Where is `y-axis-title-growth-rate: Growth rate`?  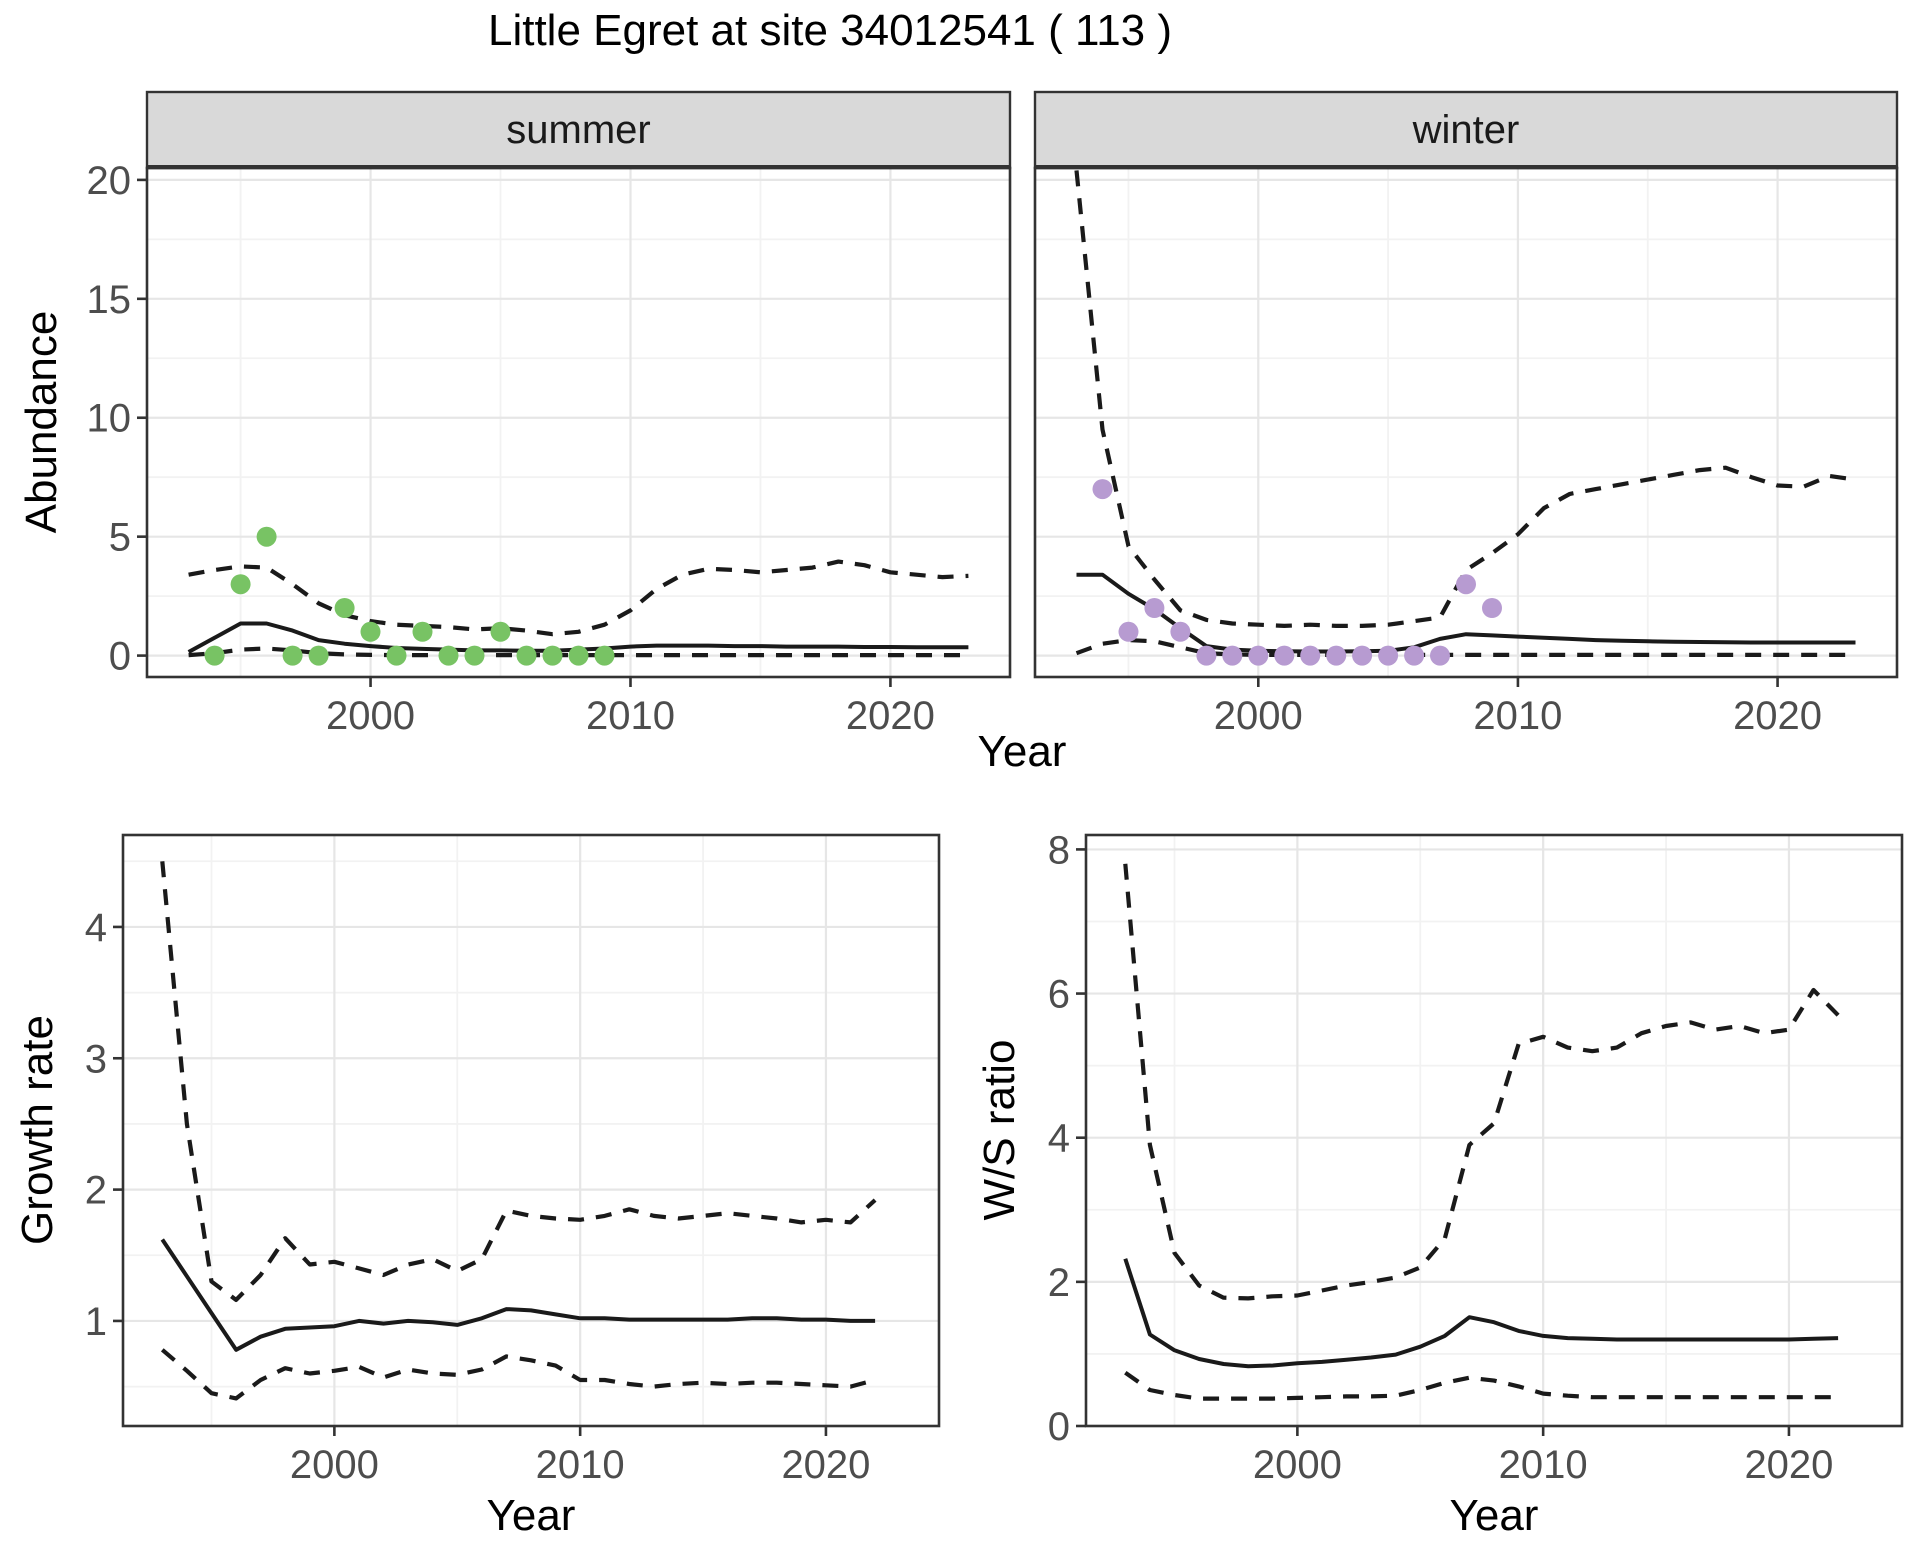 y-axis-title-growth-rate: Growth rate is located at coordinates (37, 1130).